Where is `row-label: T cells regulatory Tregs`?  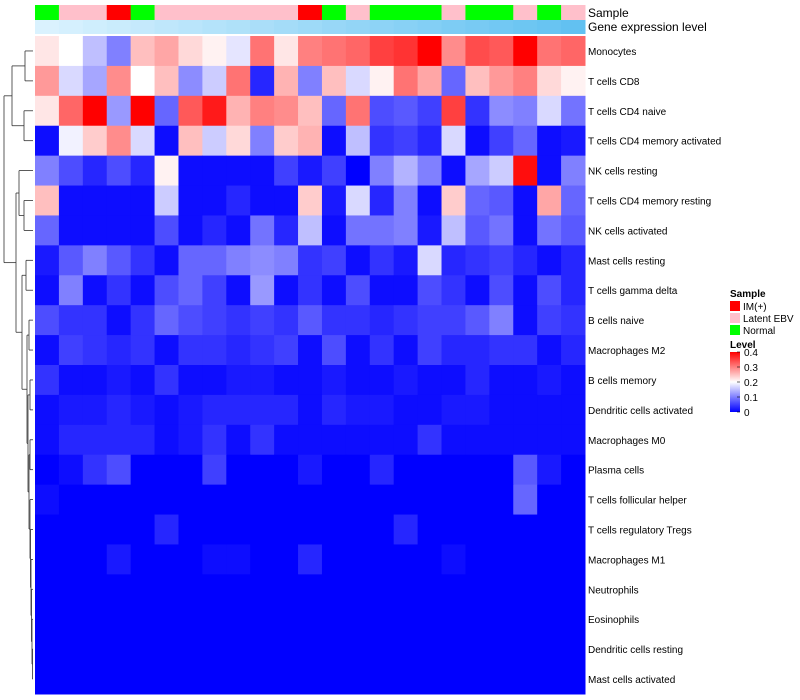
row-label: T cells regulatory Tregs is located at coordinates (640, 531).